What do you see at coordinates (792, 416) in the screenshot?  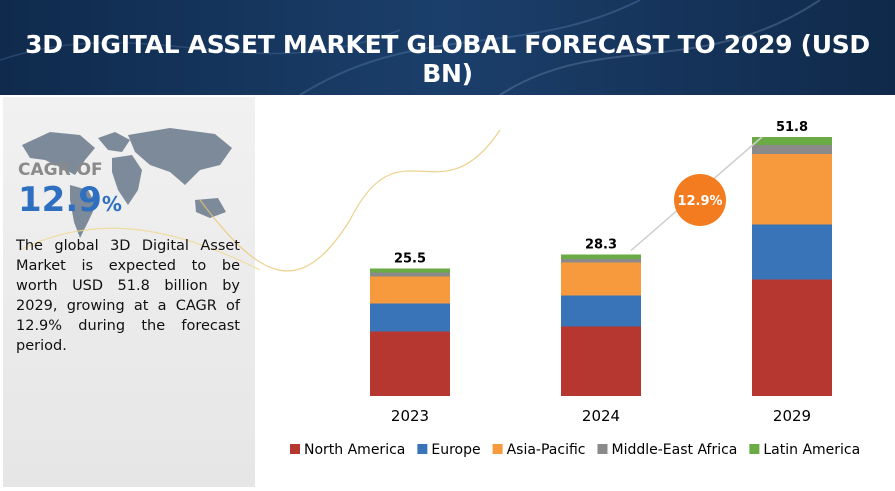 I see `x-tick-label: 2029` at bounding box center [792, 416].